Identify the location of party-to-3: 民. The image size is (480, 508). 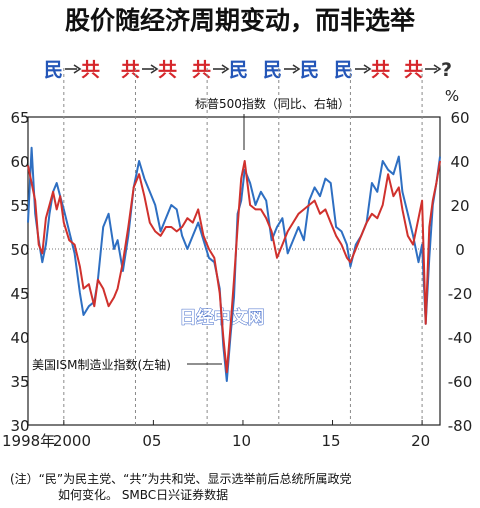
(309, 70).